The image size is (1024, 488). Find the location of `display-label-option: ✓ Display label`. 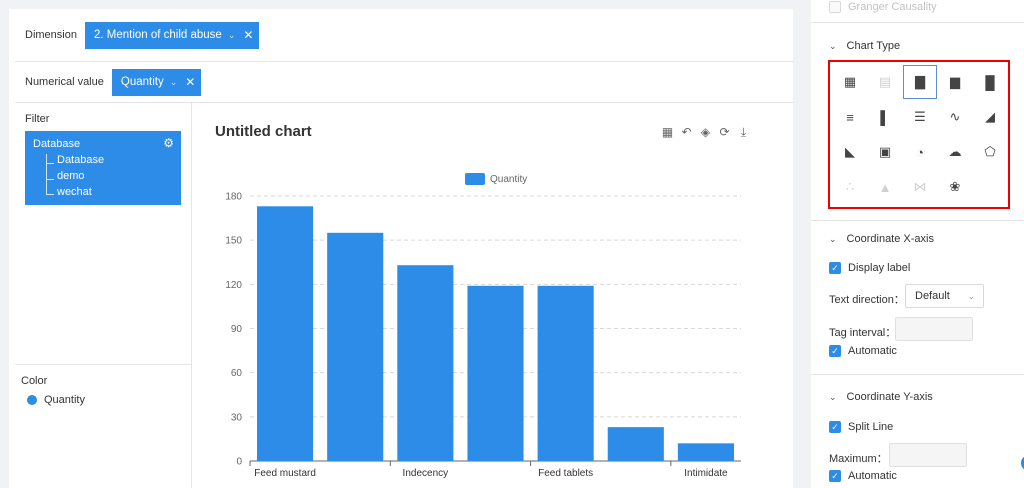

display-label-option: ✓ Display label is located at coordinates (869, 268).